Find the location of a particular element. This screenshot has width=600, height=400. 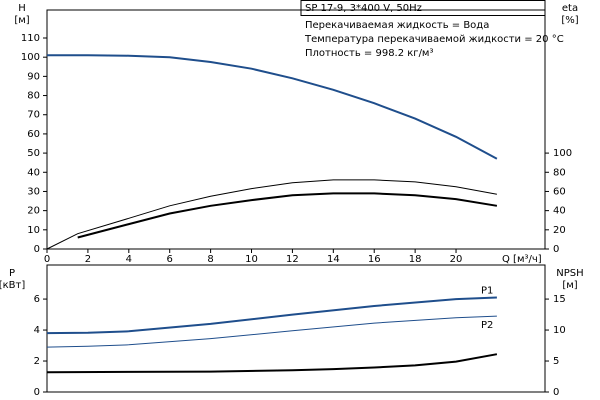

annotation: Плотность = 998.2 кг/м³ is located at coordinates (369, 53).